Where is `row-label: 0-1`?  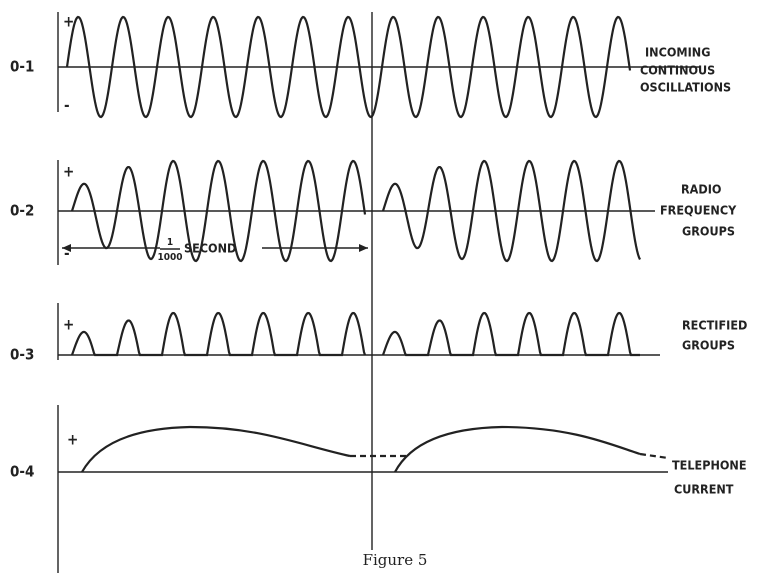
row-label: 0-1 is located at coordinates (22, 67).